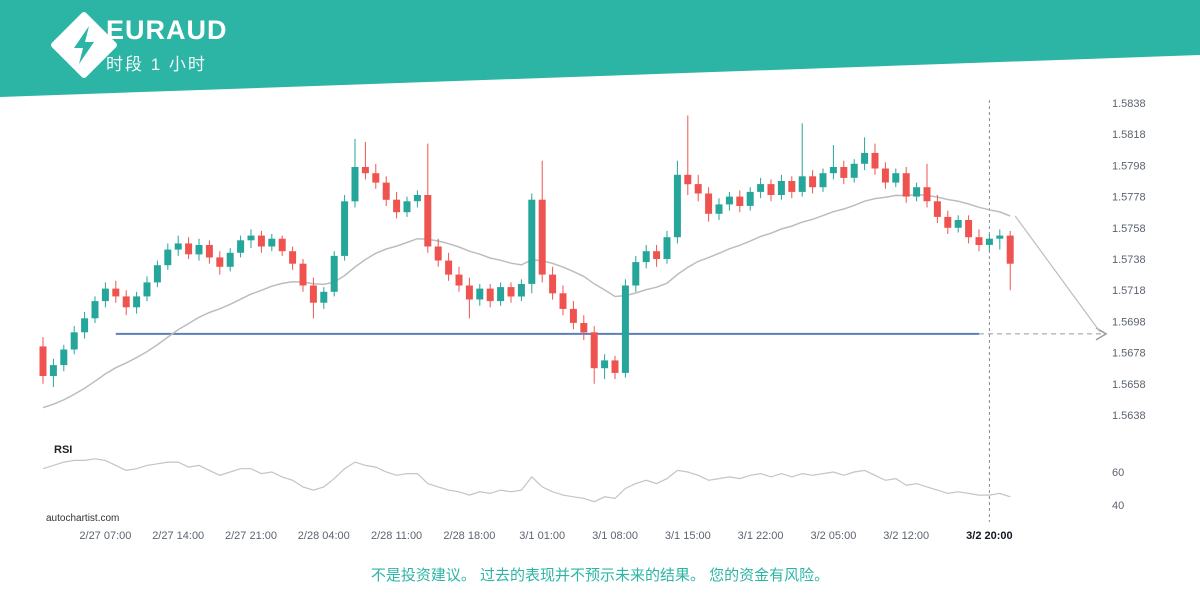 This screenshot has height=600, width=1200. I want to click on svg-text: 1.5658, so click(1129, 385).